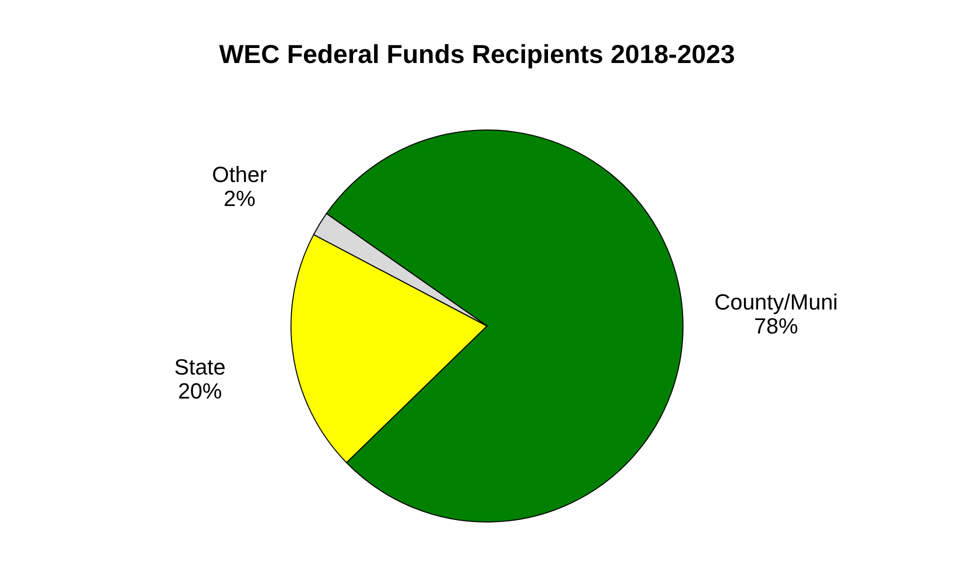  What do you see at coordinates (239, 174) in the screenshot?
I see `slice-label: Other` at bounding box center [239, 174].